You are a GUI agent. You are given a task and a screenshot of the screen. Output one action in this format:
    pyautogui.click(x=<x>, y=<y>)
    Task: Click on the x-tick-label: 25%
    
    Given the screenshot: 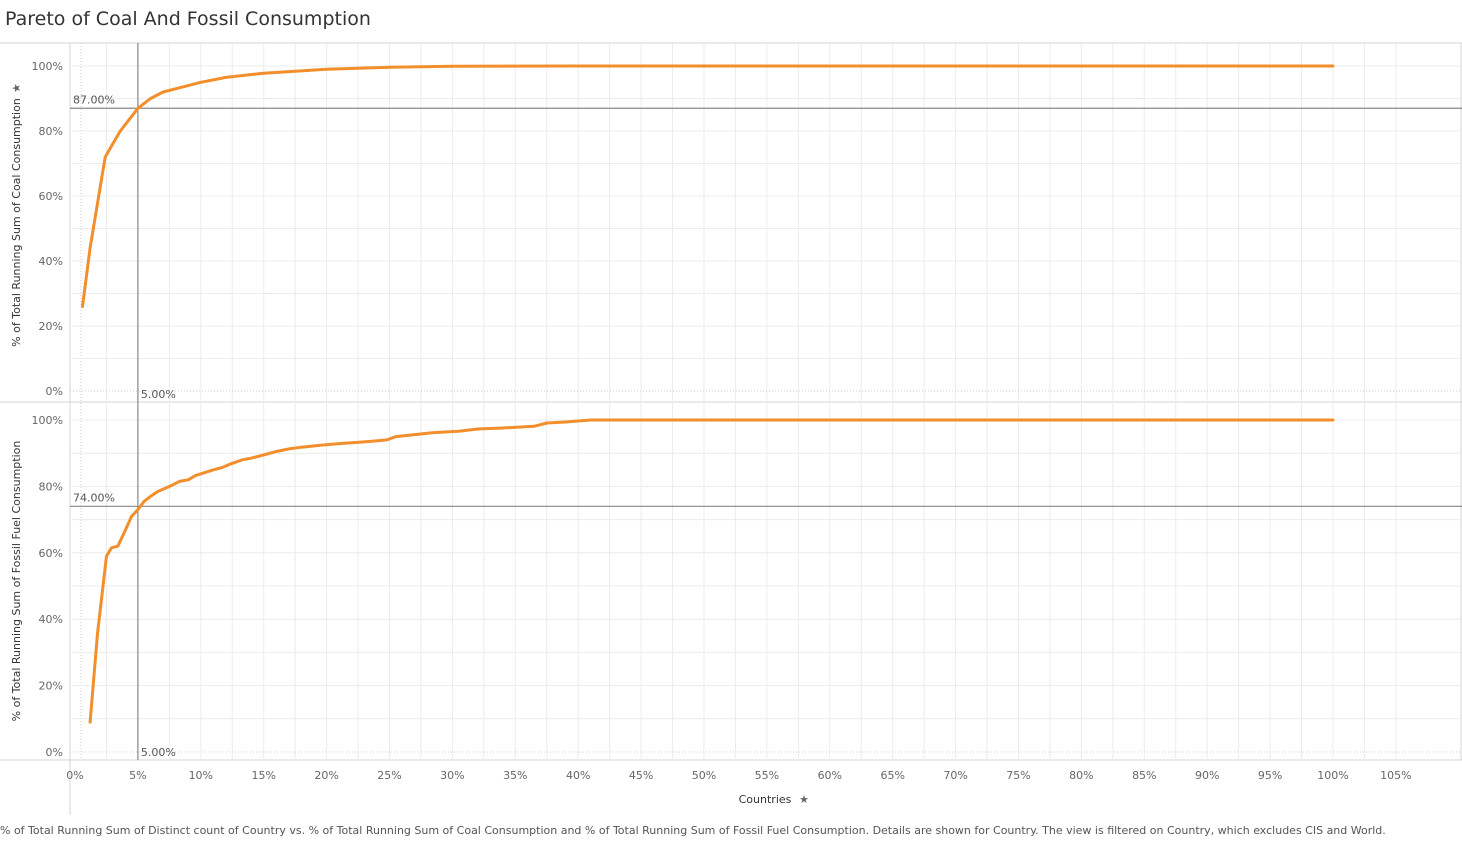 What is the action you would take?
    pyautogui.click(x=389, y=775)
    